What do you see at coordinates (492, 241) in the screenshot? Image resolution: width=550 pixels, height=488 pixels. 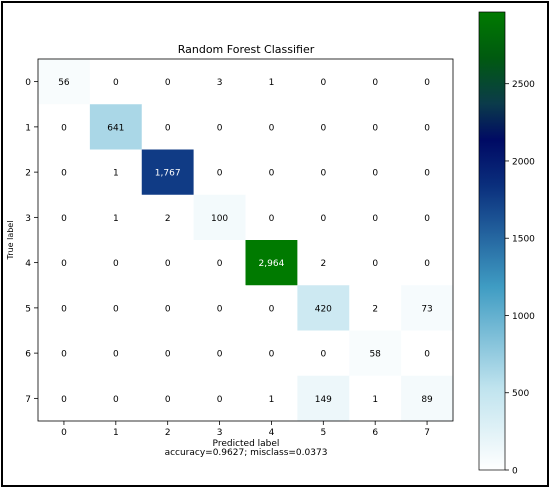 I see `colorbar` at bounding box center [492, 241].